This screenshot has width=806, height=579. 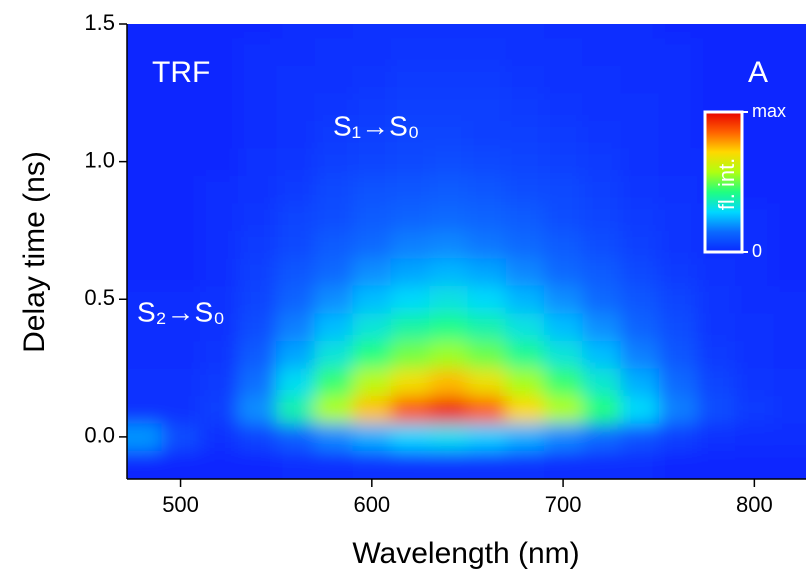 I want to click on y-tick-label: 0.5, so click(x=99, y=297).